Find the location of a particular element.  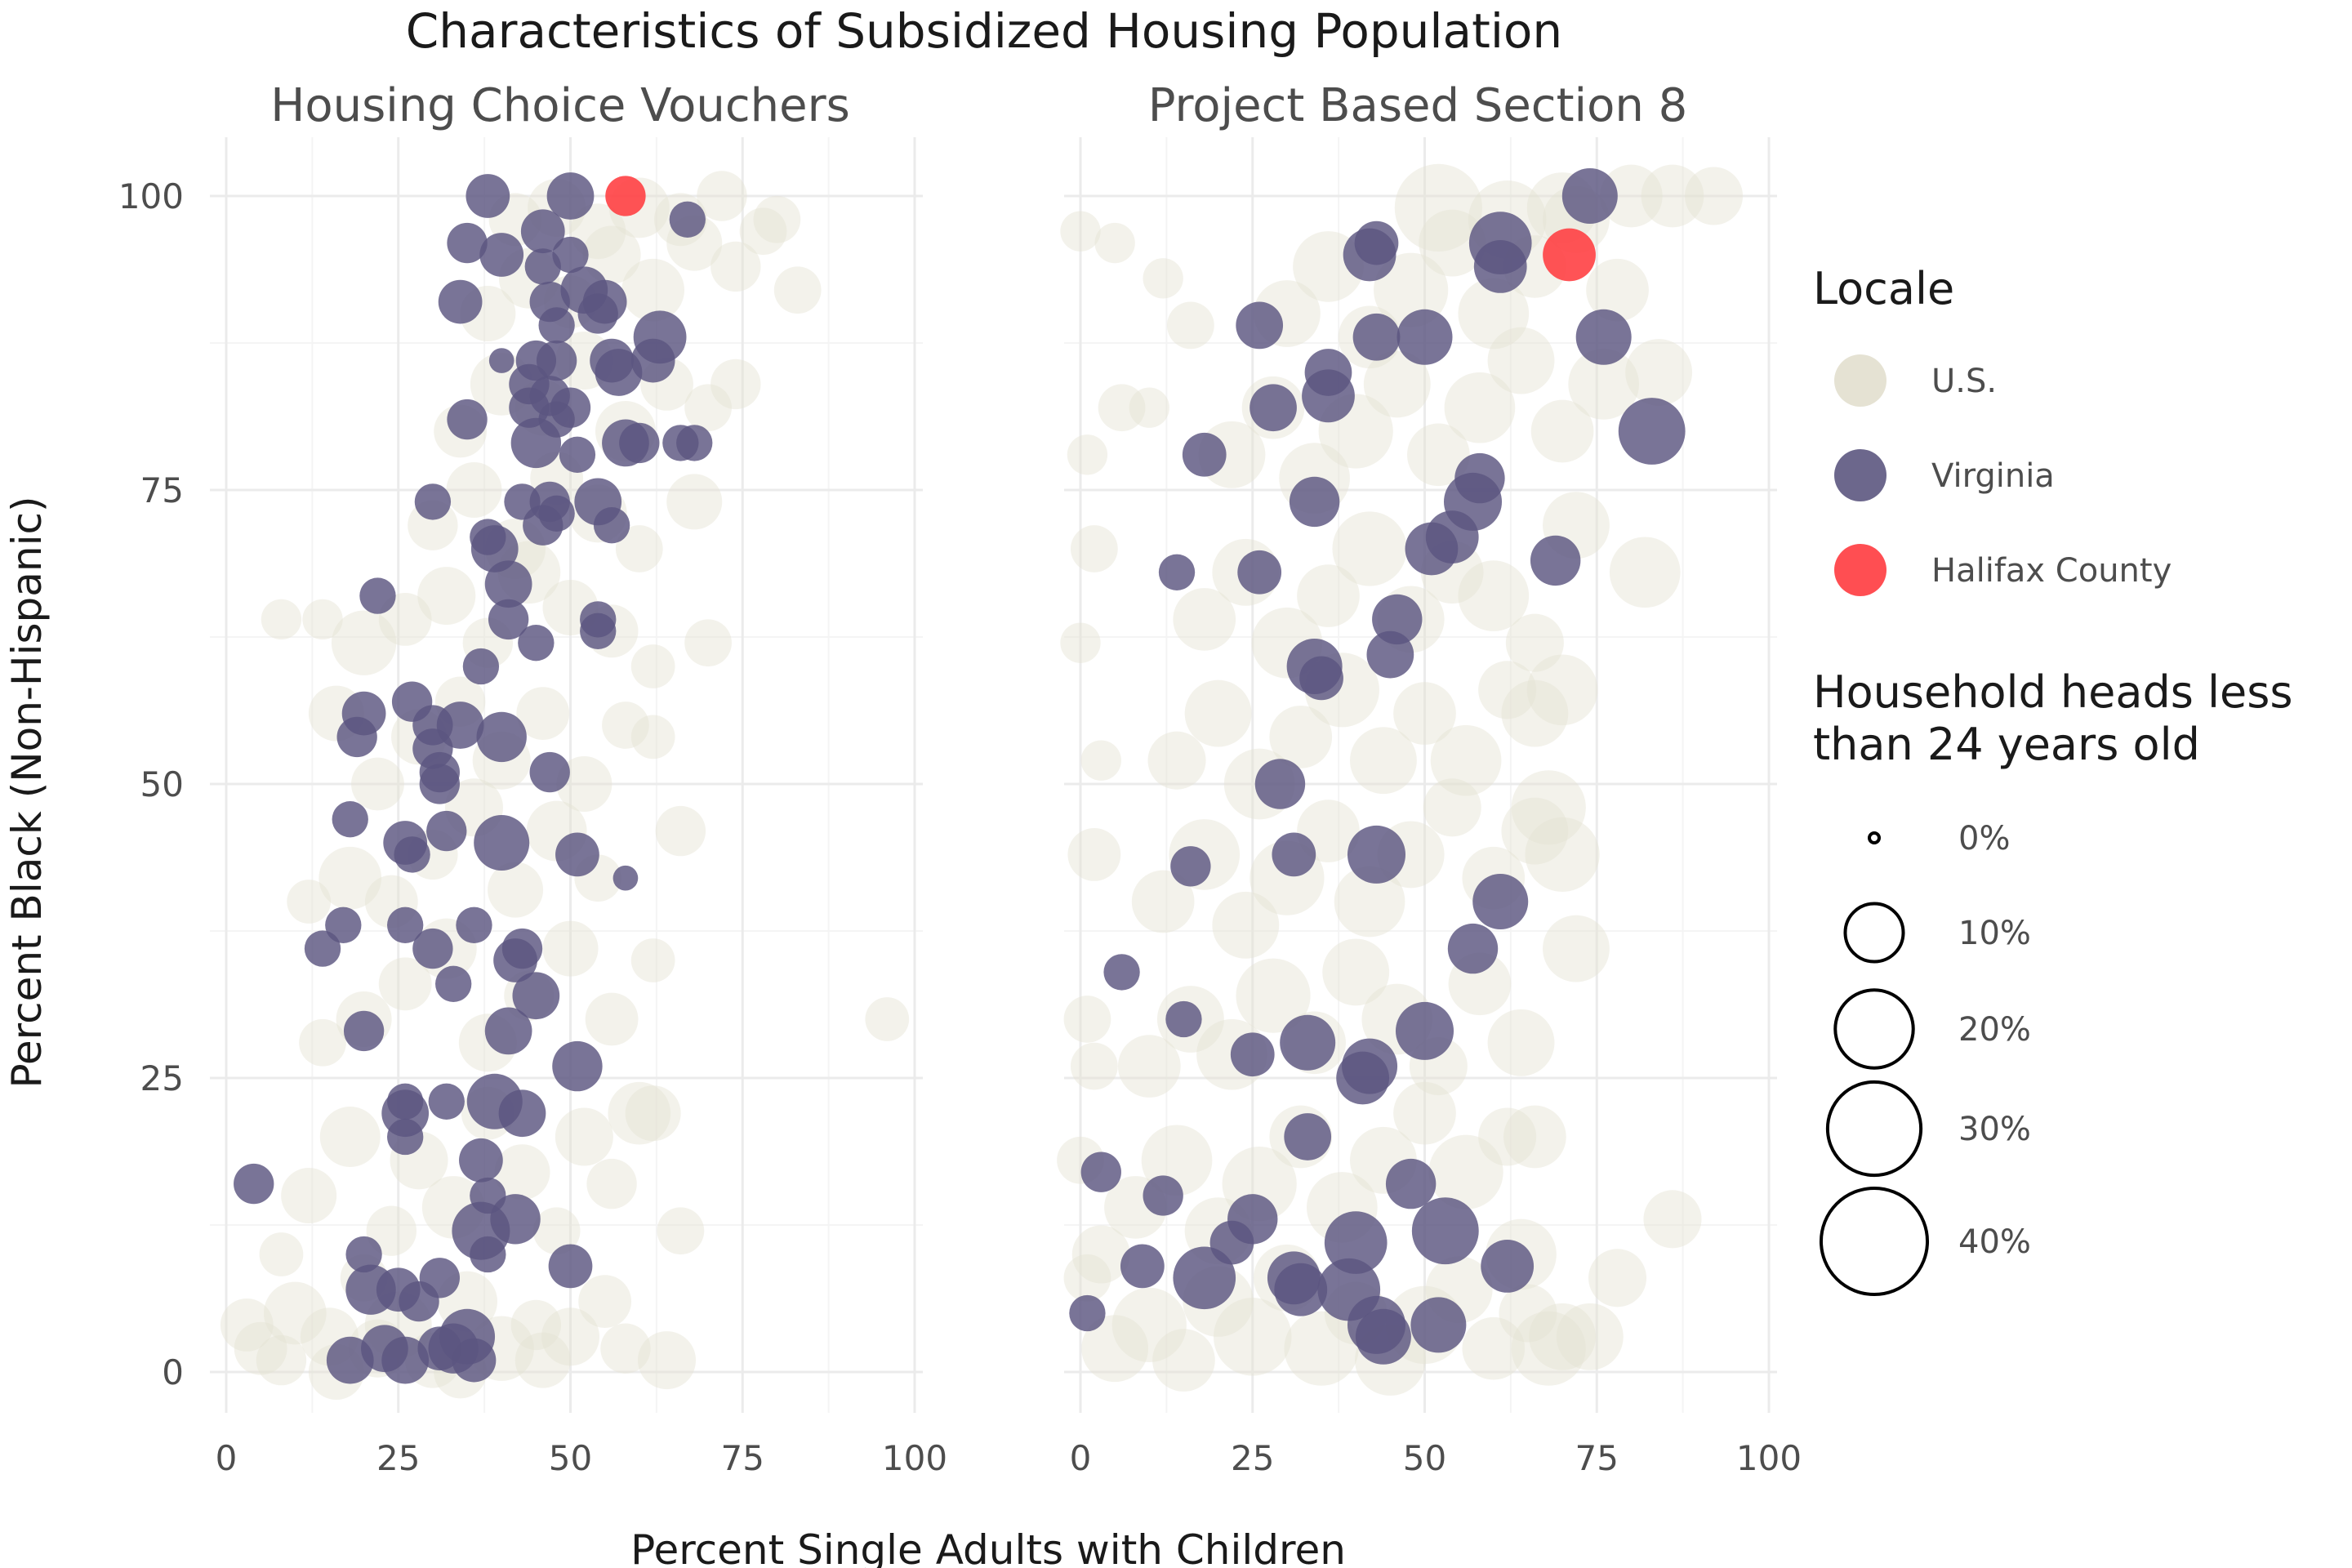

y-tick-labels: 0 25 50 75 100 is located at coordinates (151, 784).